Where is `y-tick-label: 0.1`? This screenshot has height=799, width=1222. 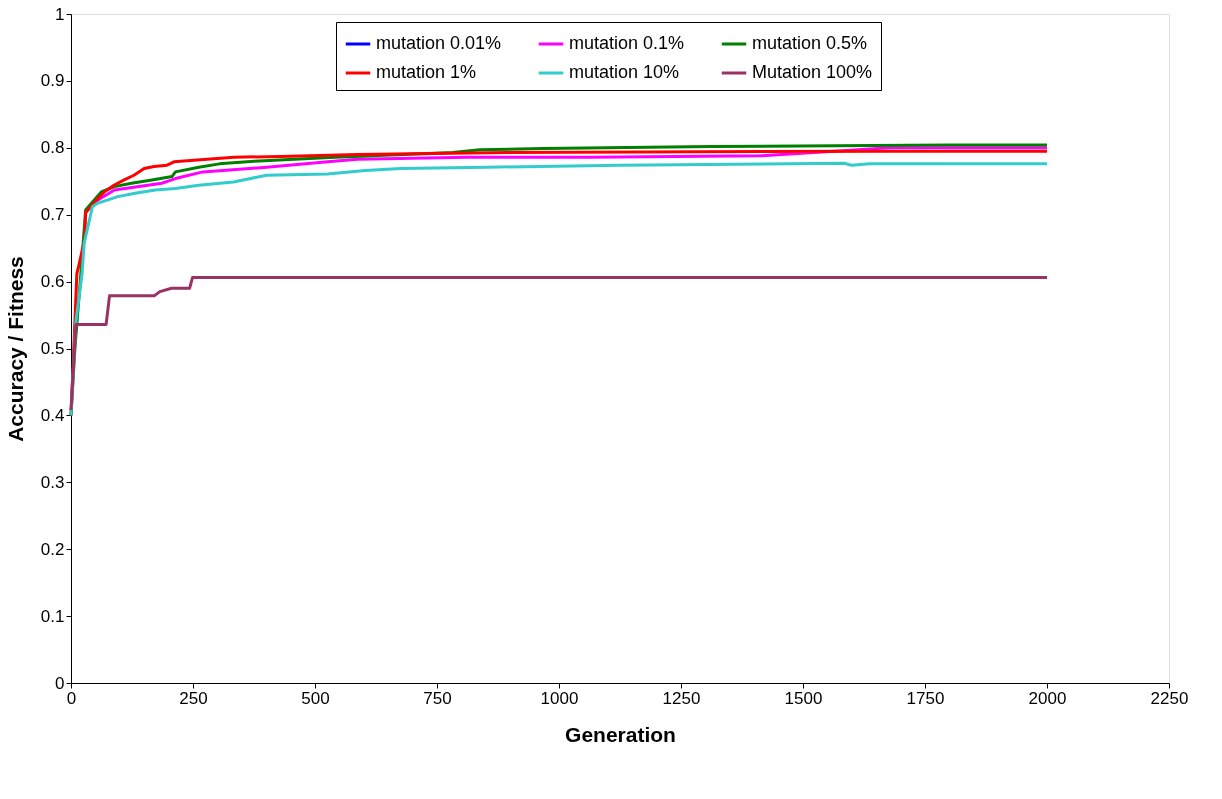 y-tick-label: 0.1 is located at coordinates (52, 616).